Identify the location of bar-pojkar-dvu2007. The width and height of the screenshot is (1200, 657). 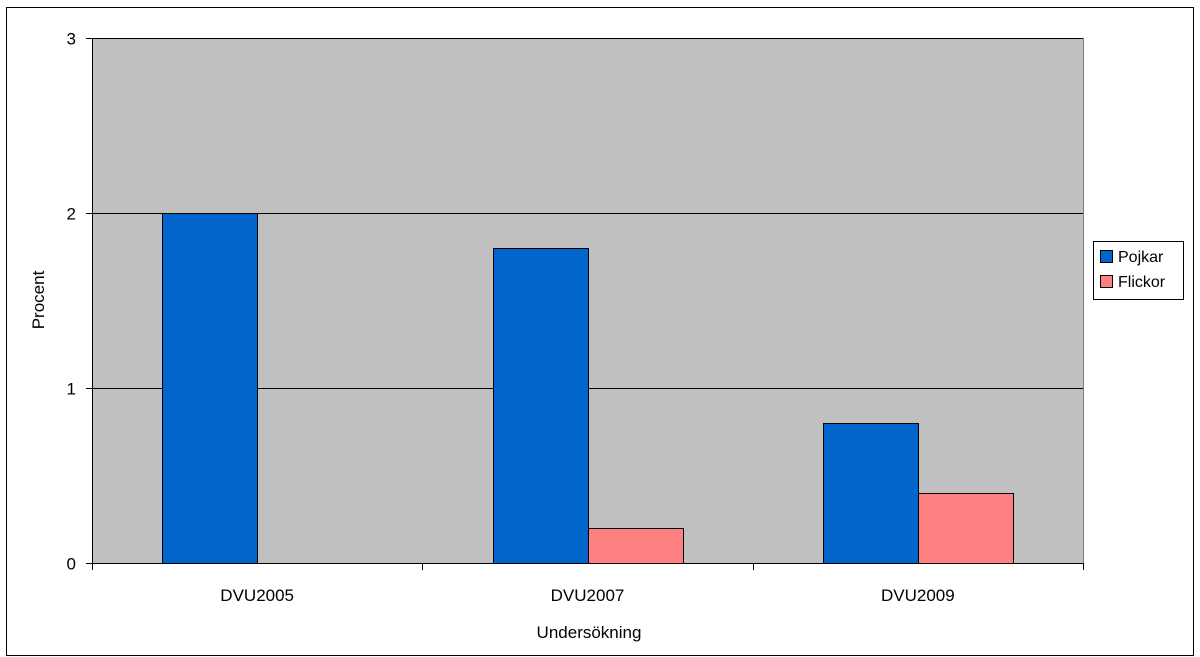
(541, 406).